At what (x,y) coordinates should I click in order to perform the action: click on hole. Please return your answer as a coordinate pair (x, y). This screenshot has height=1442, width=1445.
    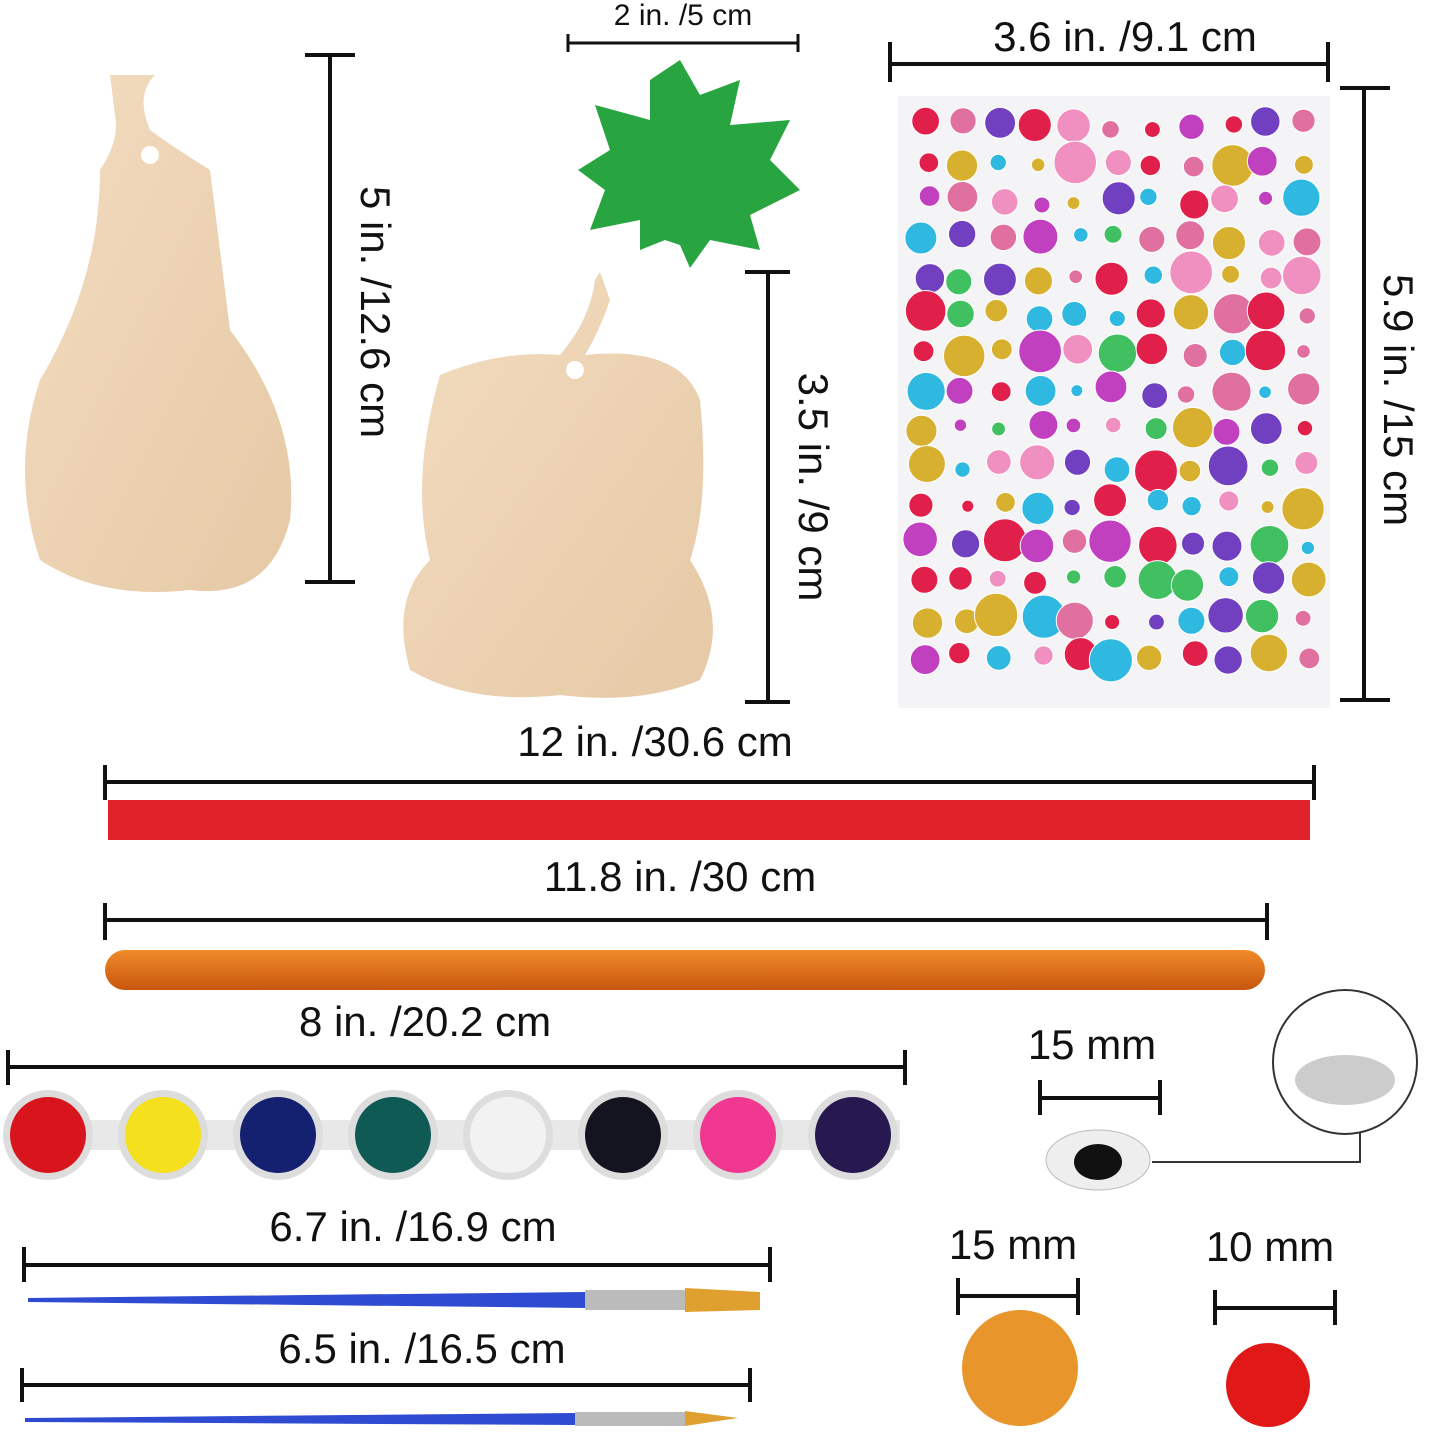
    Looking at the image, I should click on (150, 155).